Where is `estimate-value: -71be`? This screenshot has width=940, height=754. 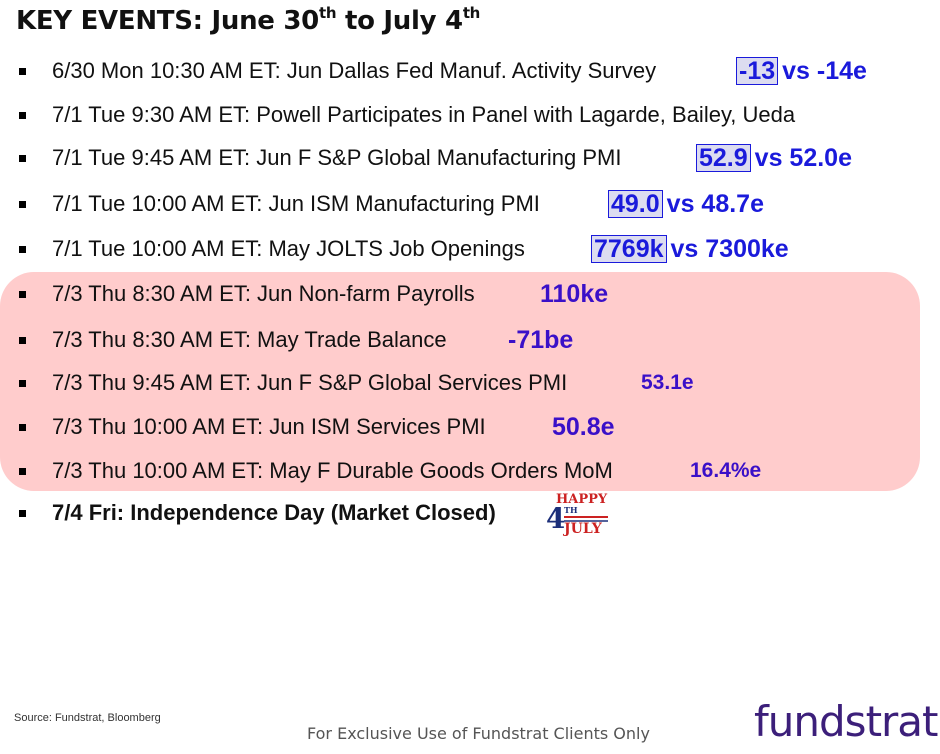 estimate-value: -71be is located at coordinates (541, 340).